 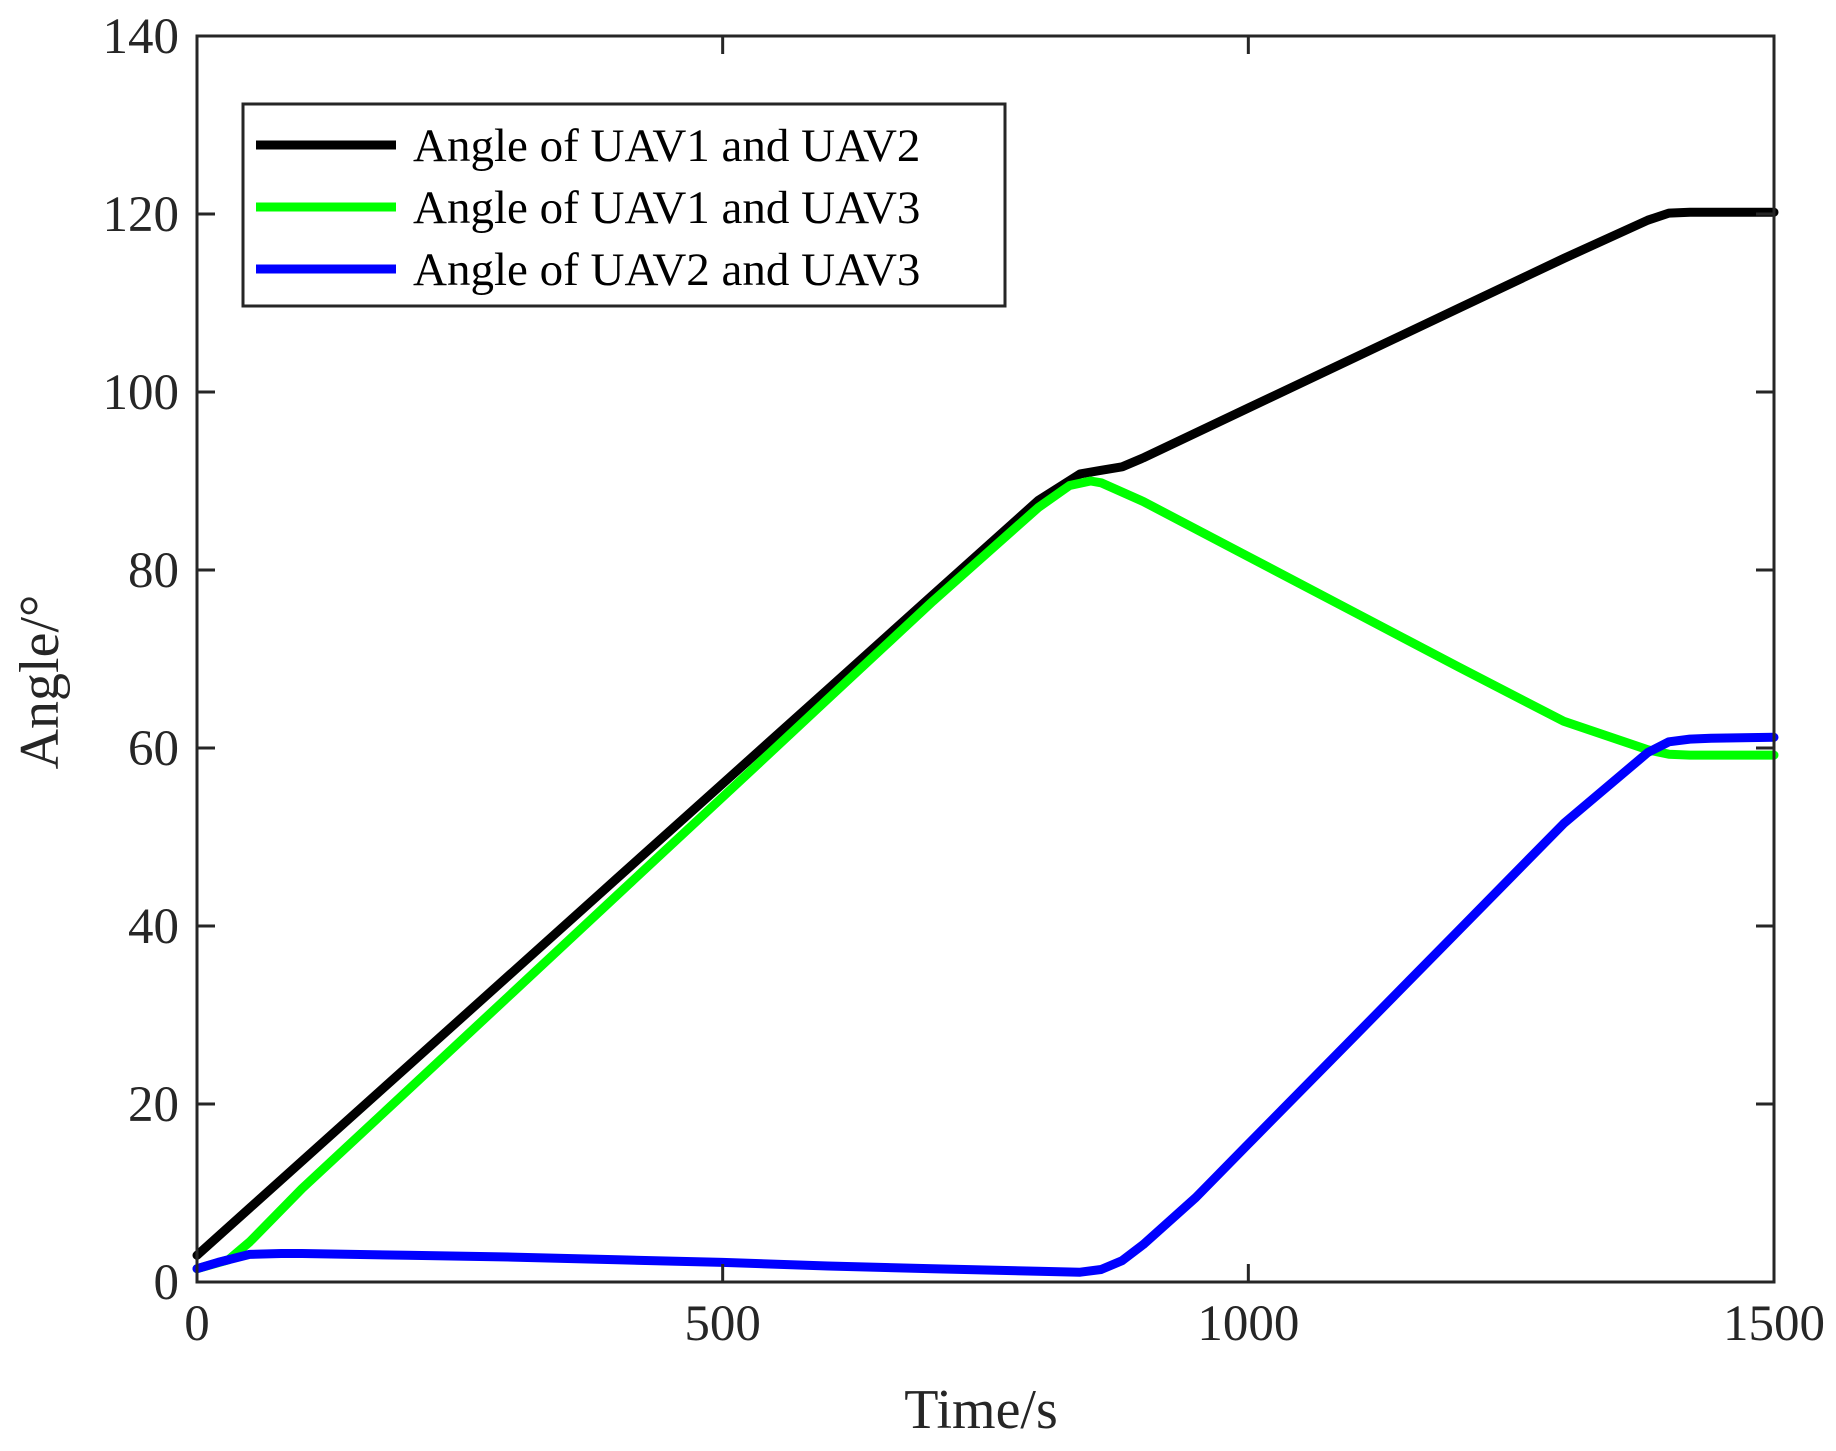 I want to click on y-axis-label: Angle/°, so click(x=40, y=682).